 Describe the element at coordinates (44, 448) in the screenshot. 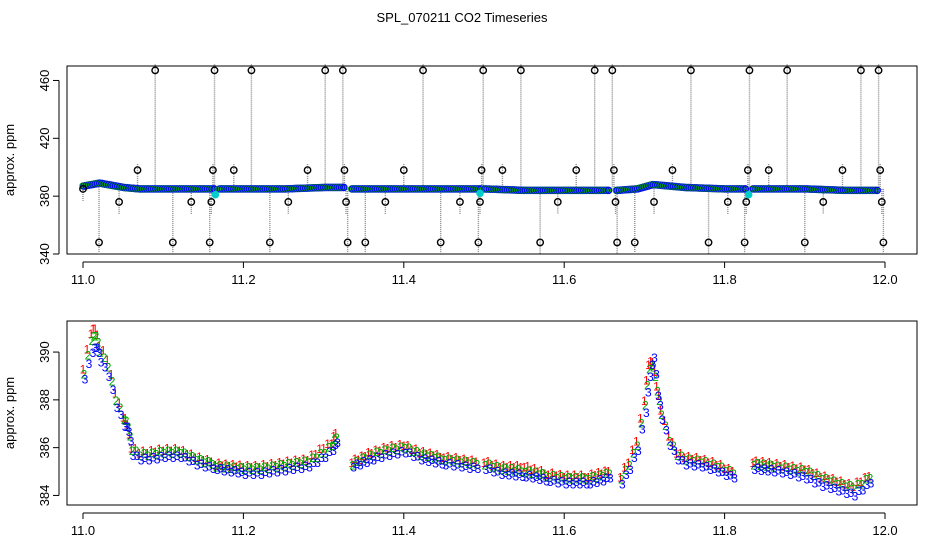

I see `y-tick-label: 386` at that location.